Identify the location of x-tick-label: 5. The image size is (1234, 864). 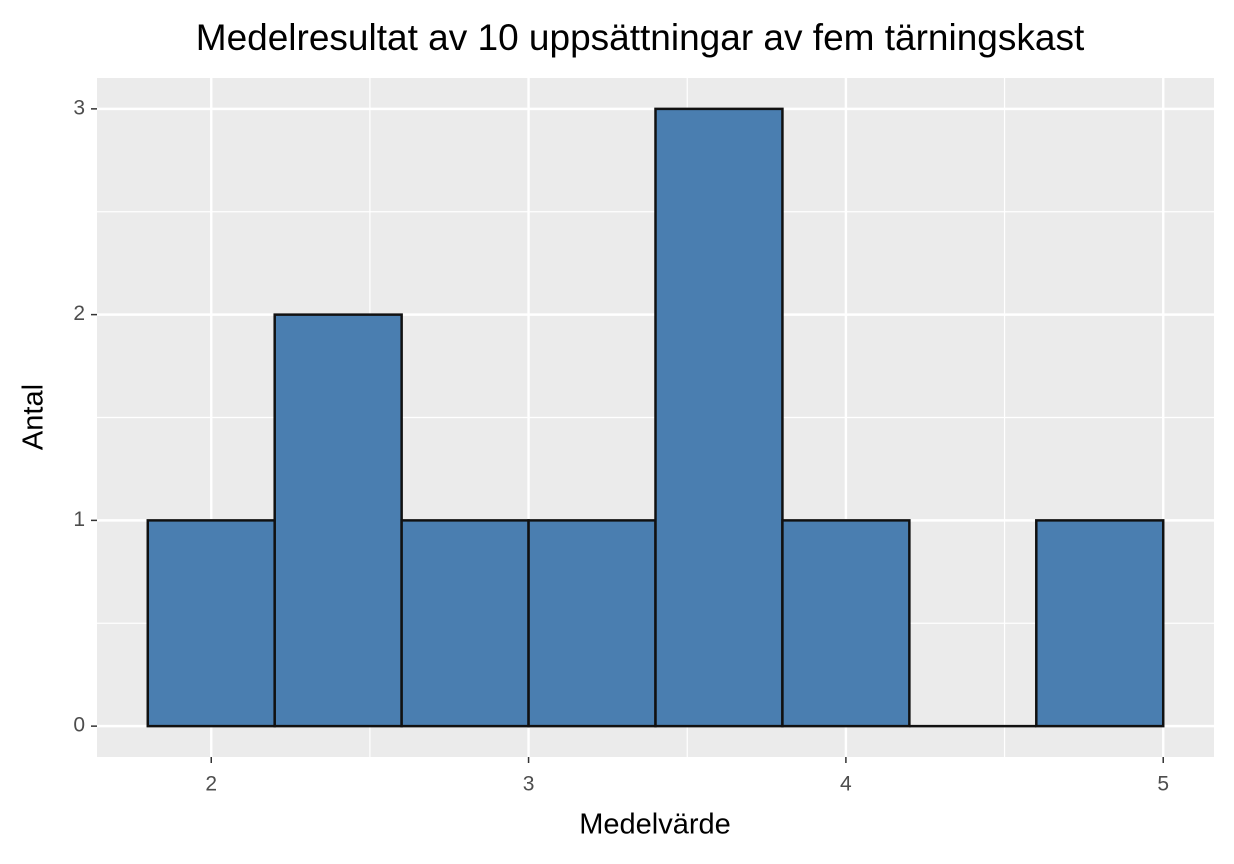
(1163, 784).